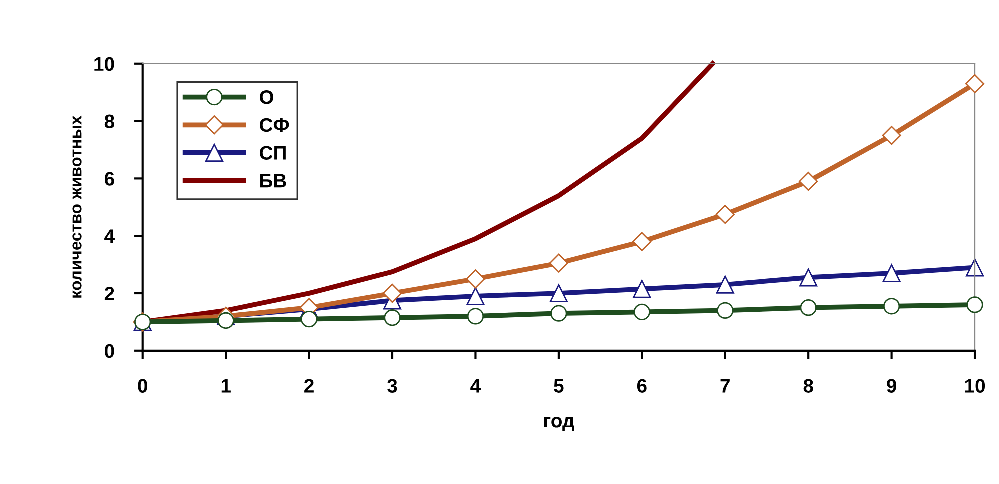 The height and width of the screenshot is (484, 999). I want to click on x-tick-label: 7, so click(725, 386).